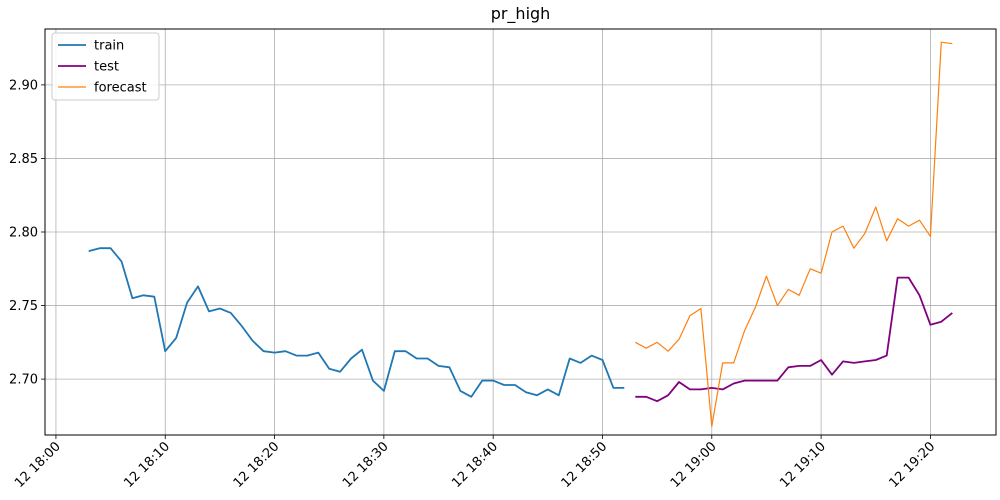 The height and width of the screenshot is (500, 1000). I want to click on y-tick-label: 2.70, so click(23, 380).